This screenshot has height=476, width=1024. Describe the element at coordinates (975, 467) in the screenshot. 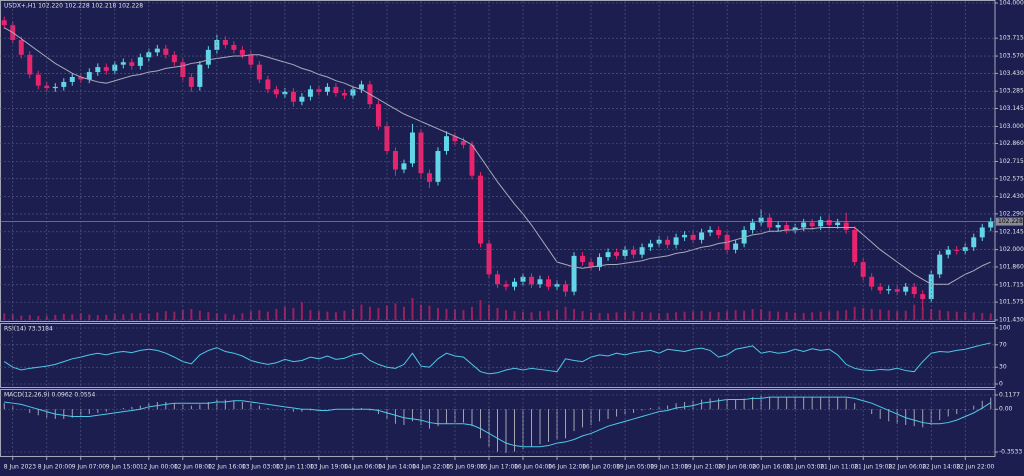

I see `x-tick-label: 22 Jun 22:00` at that location.